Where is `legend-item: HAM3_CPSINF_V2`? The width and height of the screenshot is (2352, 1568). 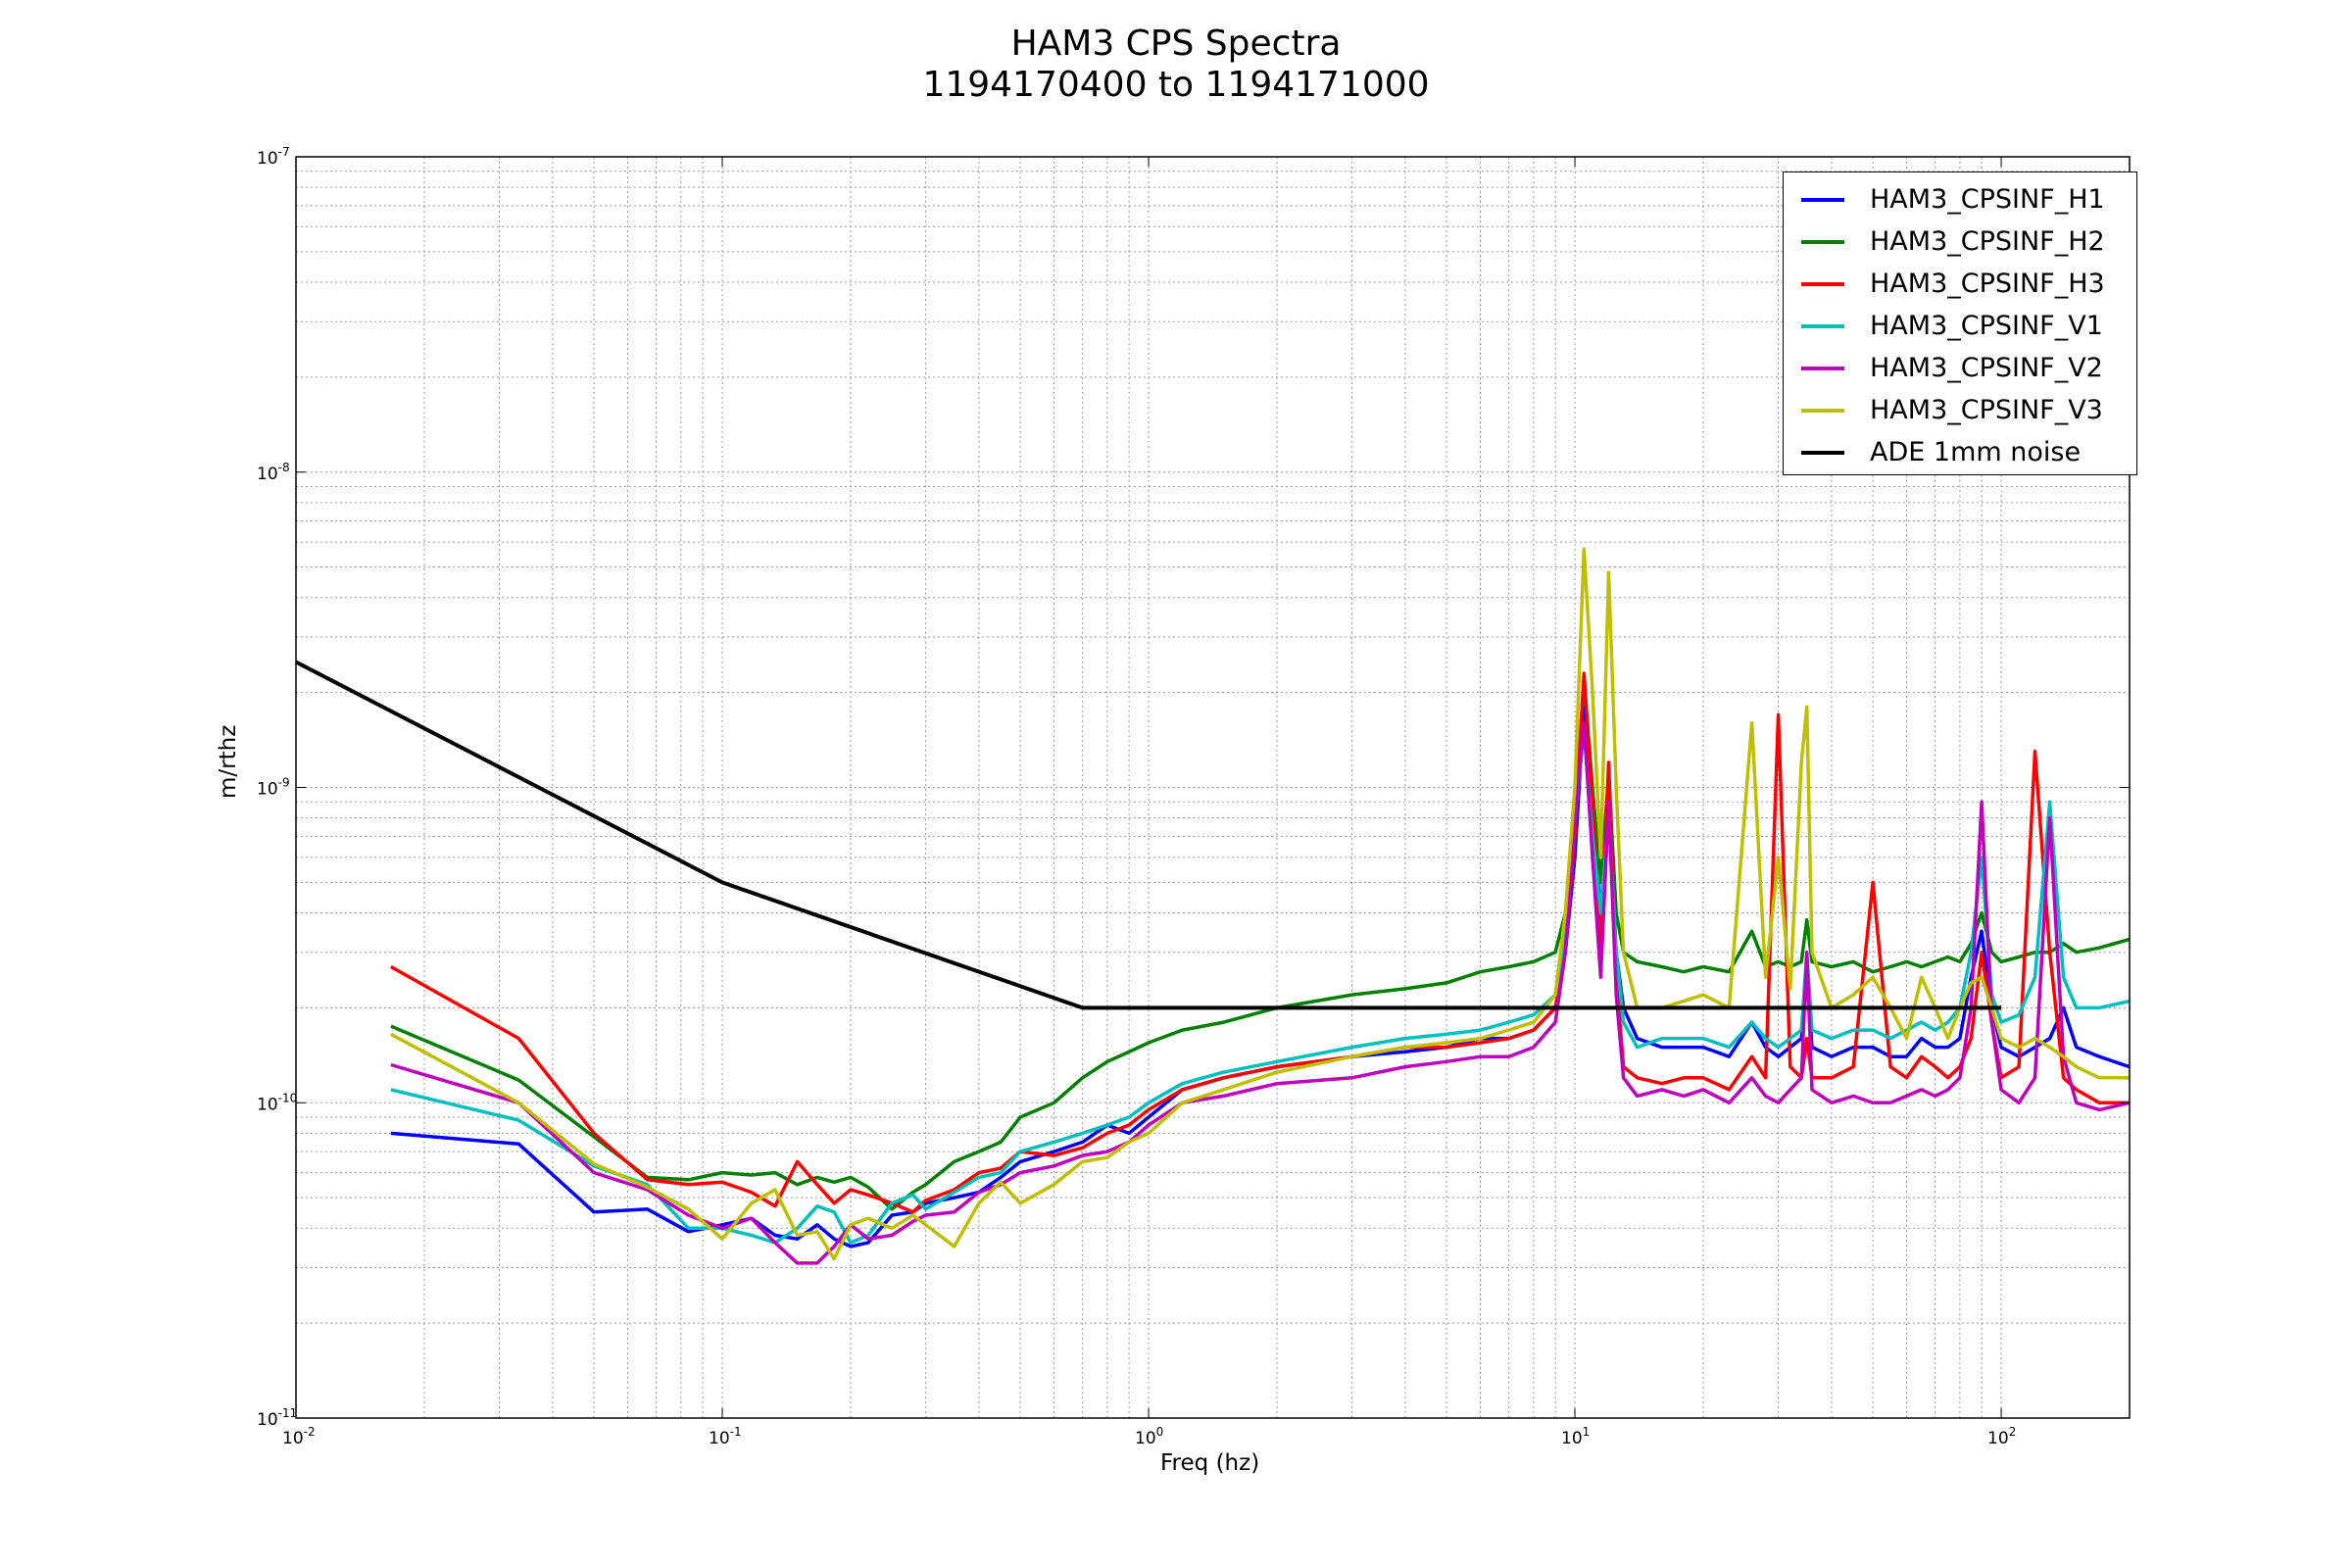 legend-item: HAM3_CPSINF_V2 is located at coordinates (1960, 368).